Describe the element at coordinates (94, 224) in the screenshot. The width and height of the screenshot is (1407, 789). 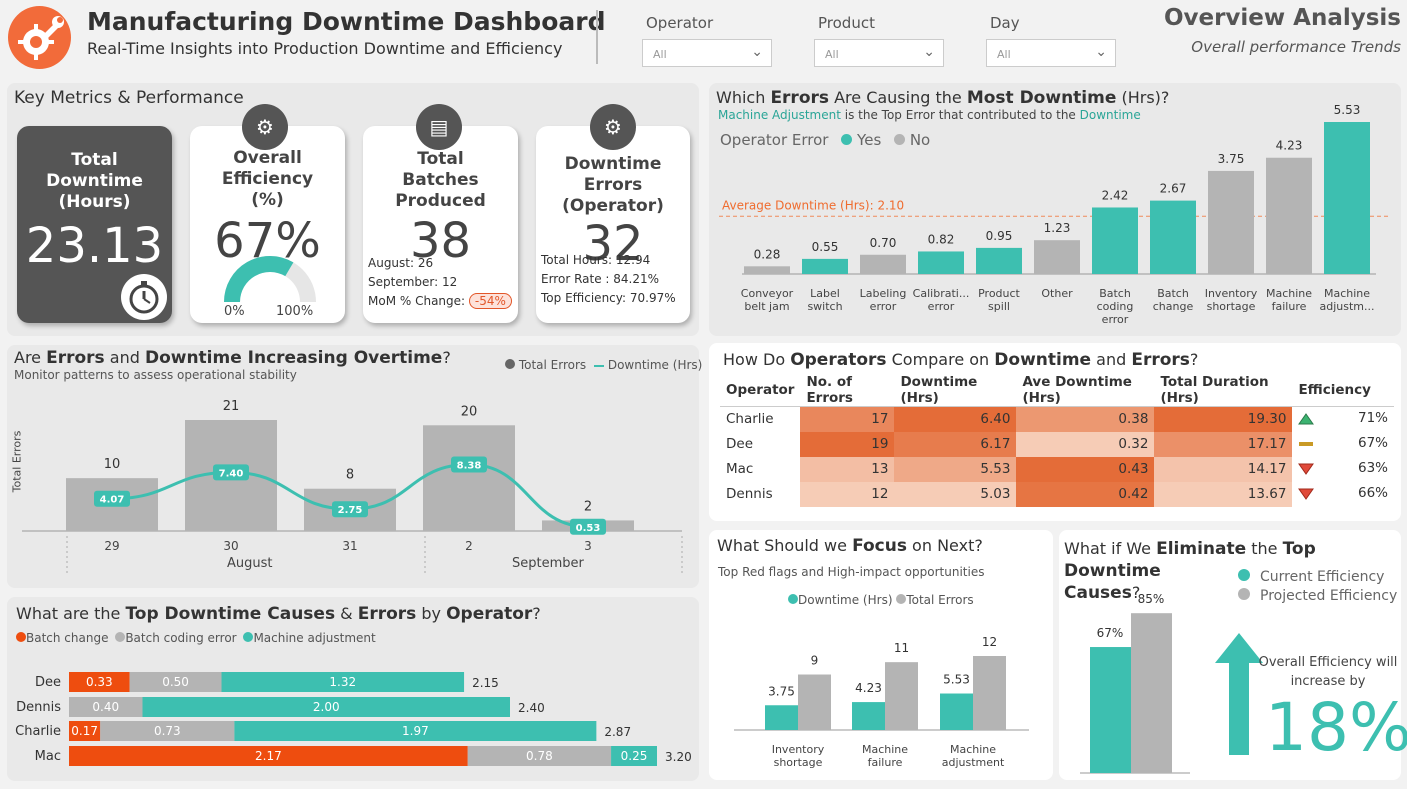
I see `kpi-total-downtime: Total Downtime (Hours) 23.13` at that location.